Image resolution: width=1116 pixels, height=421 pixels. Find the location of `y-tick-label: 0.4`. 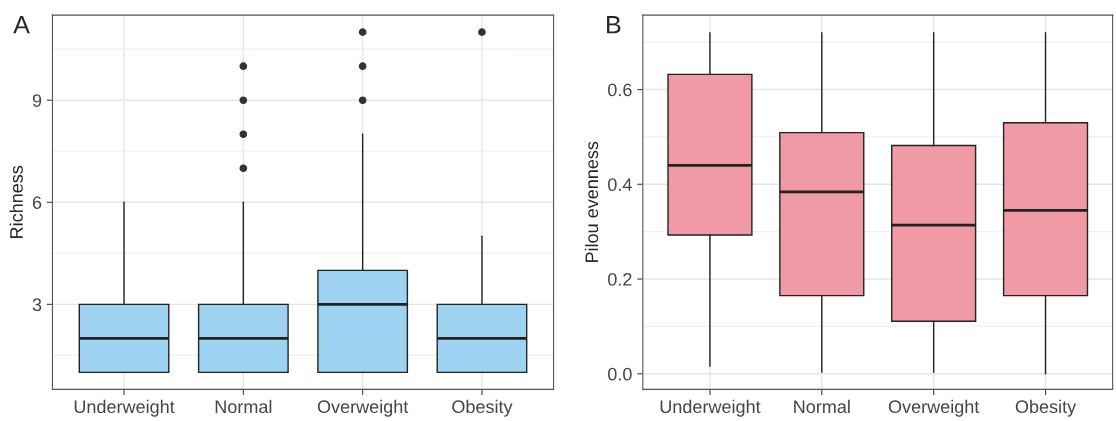

y-tick-label: 0.4 is located at coordinates (620, 185).